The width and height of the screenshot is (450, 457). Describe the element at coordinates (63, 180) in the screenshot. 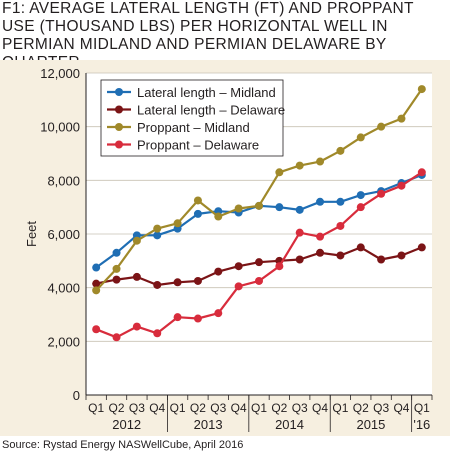

I see `y-tick-label: 8,000` at that location.